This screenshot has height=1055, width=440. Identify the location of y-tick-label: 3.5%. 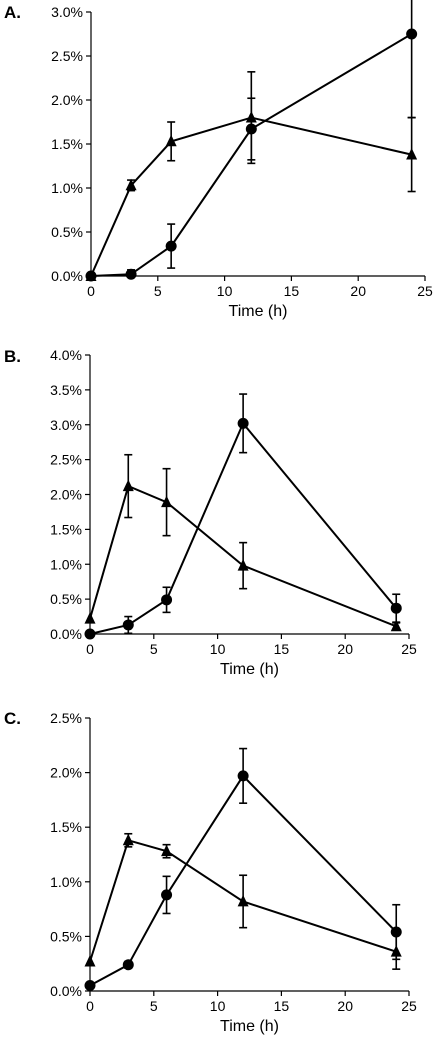
(66, 390).